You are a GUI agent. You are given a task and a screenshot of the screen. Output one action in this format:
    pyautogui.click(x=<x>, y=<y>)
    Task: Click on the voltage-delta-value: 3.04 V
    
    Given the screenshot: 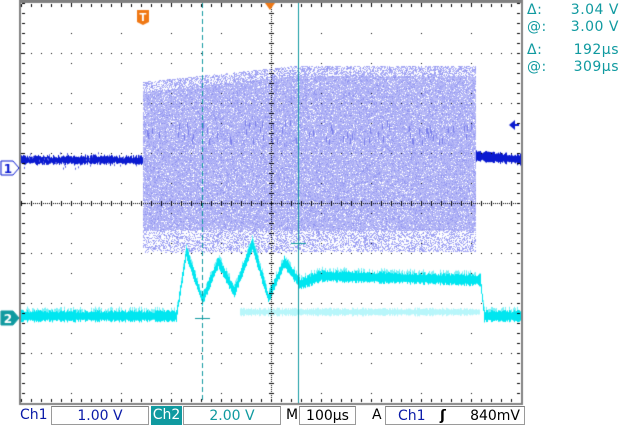 What is the action you would take?
    pyautogui.click(x=594, y=10)
    